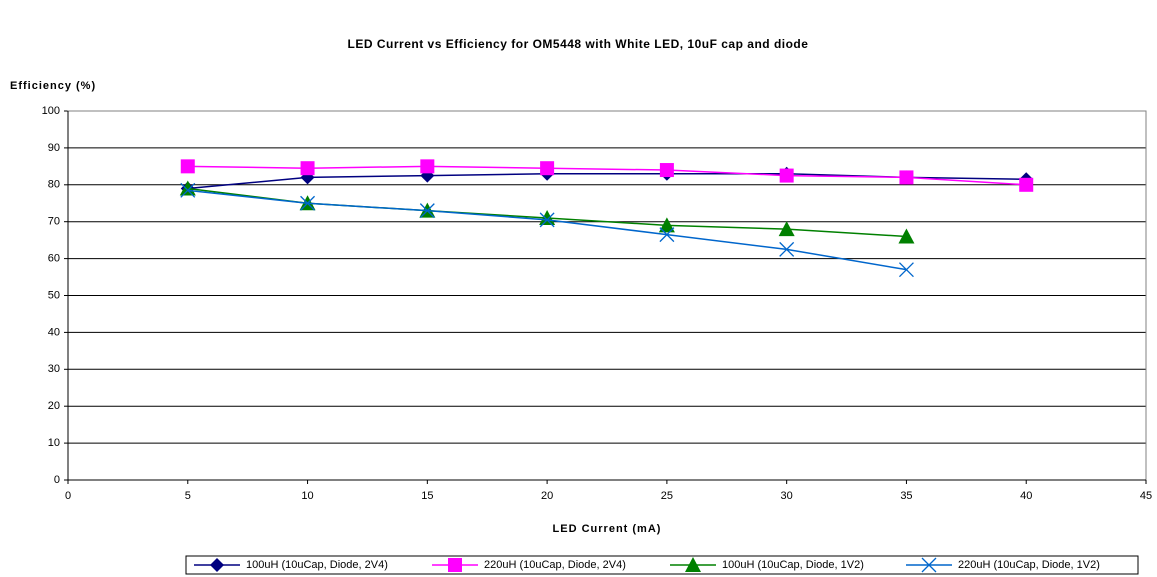 The height and width of the screenshot is (577, 1157). I want to click on y-tick-label: 40, so click(54, 332).